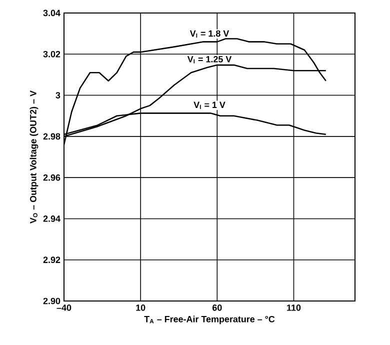 This screenshot has width=390, height=345. Describe the element at coordinates (141, 307) in the screenshot. I see `x-tick-label: 10` at that location.